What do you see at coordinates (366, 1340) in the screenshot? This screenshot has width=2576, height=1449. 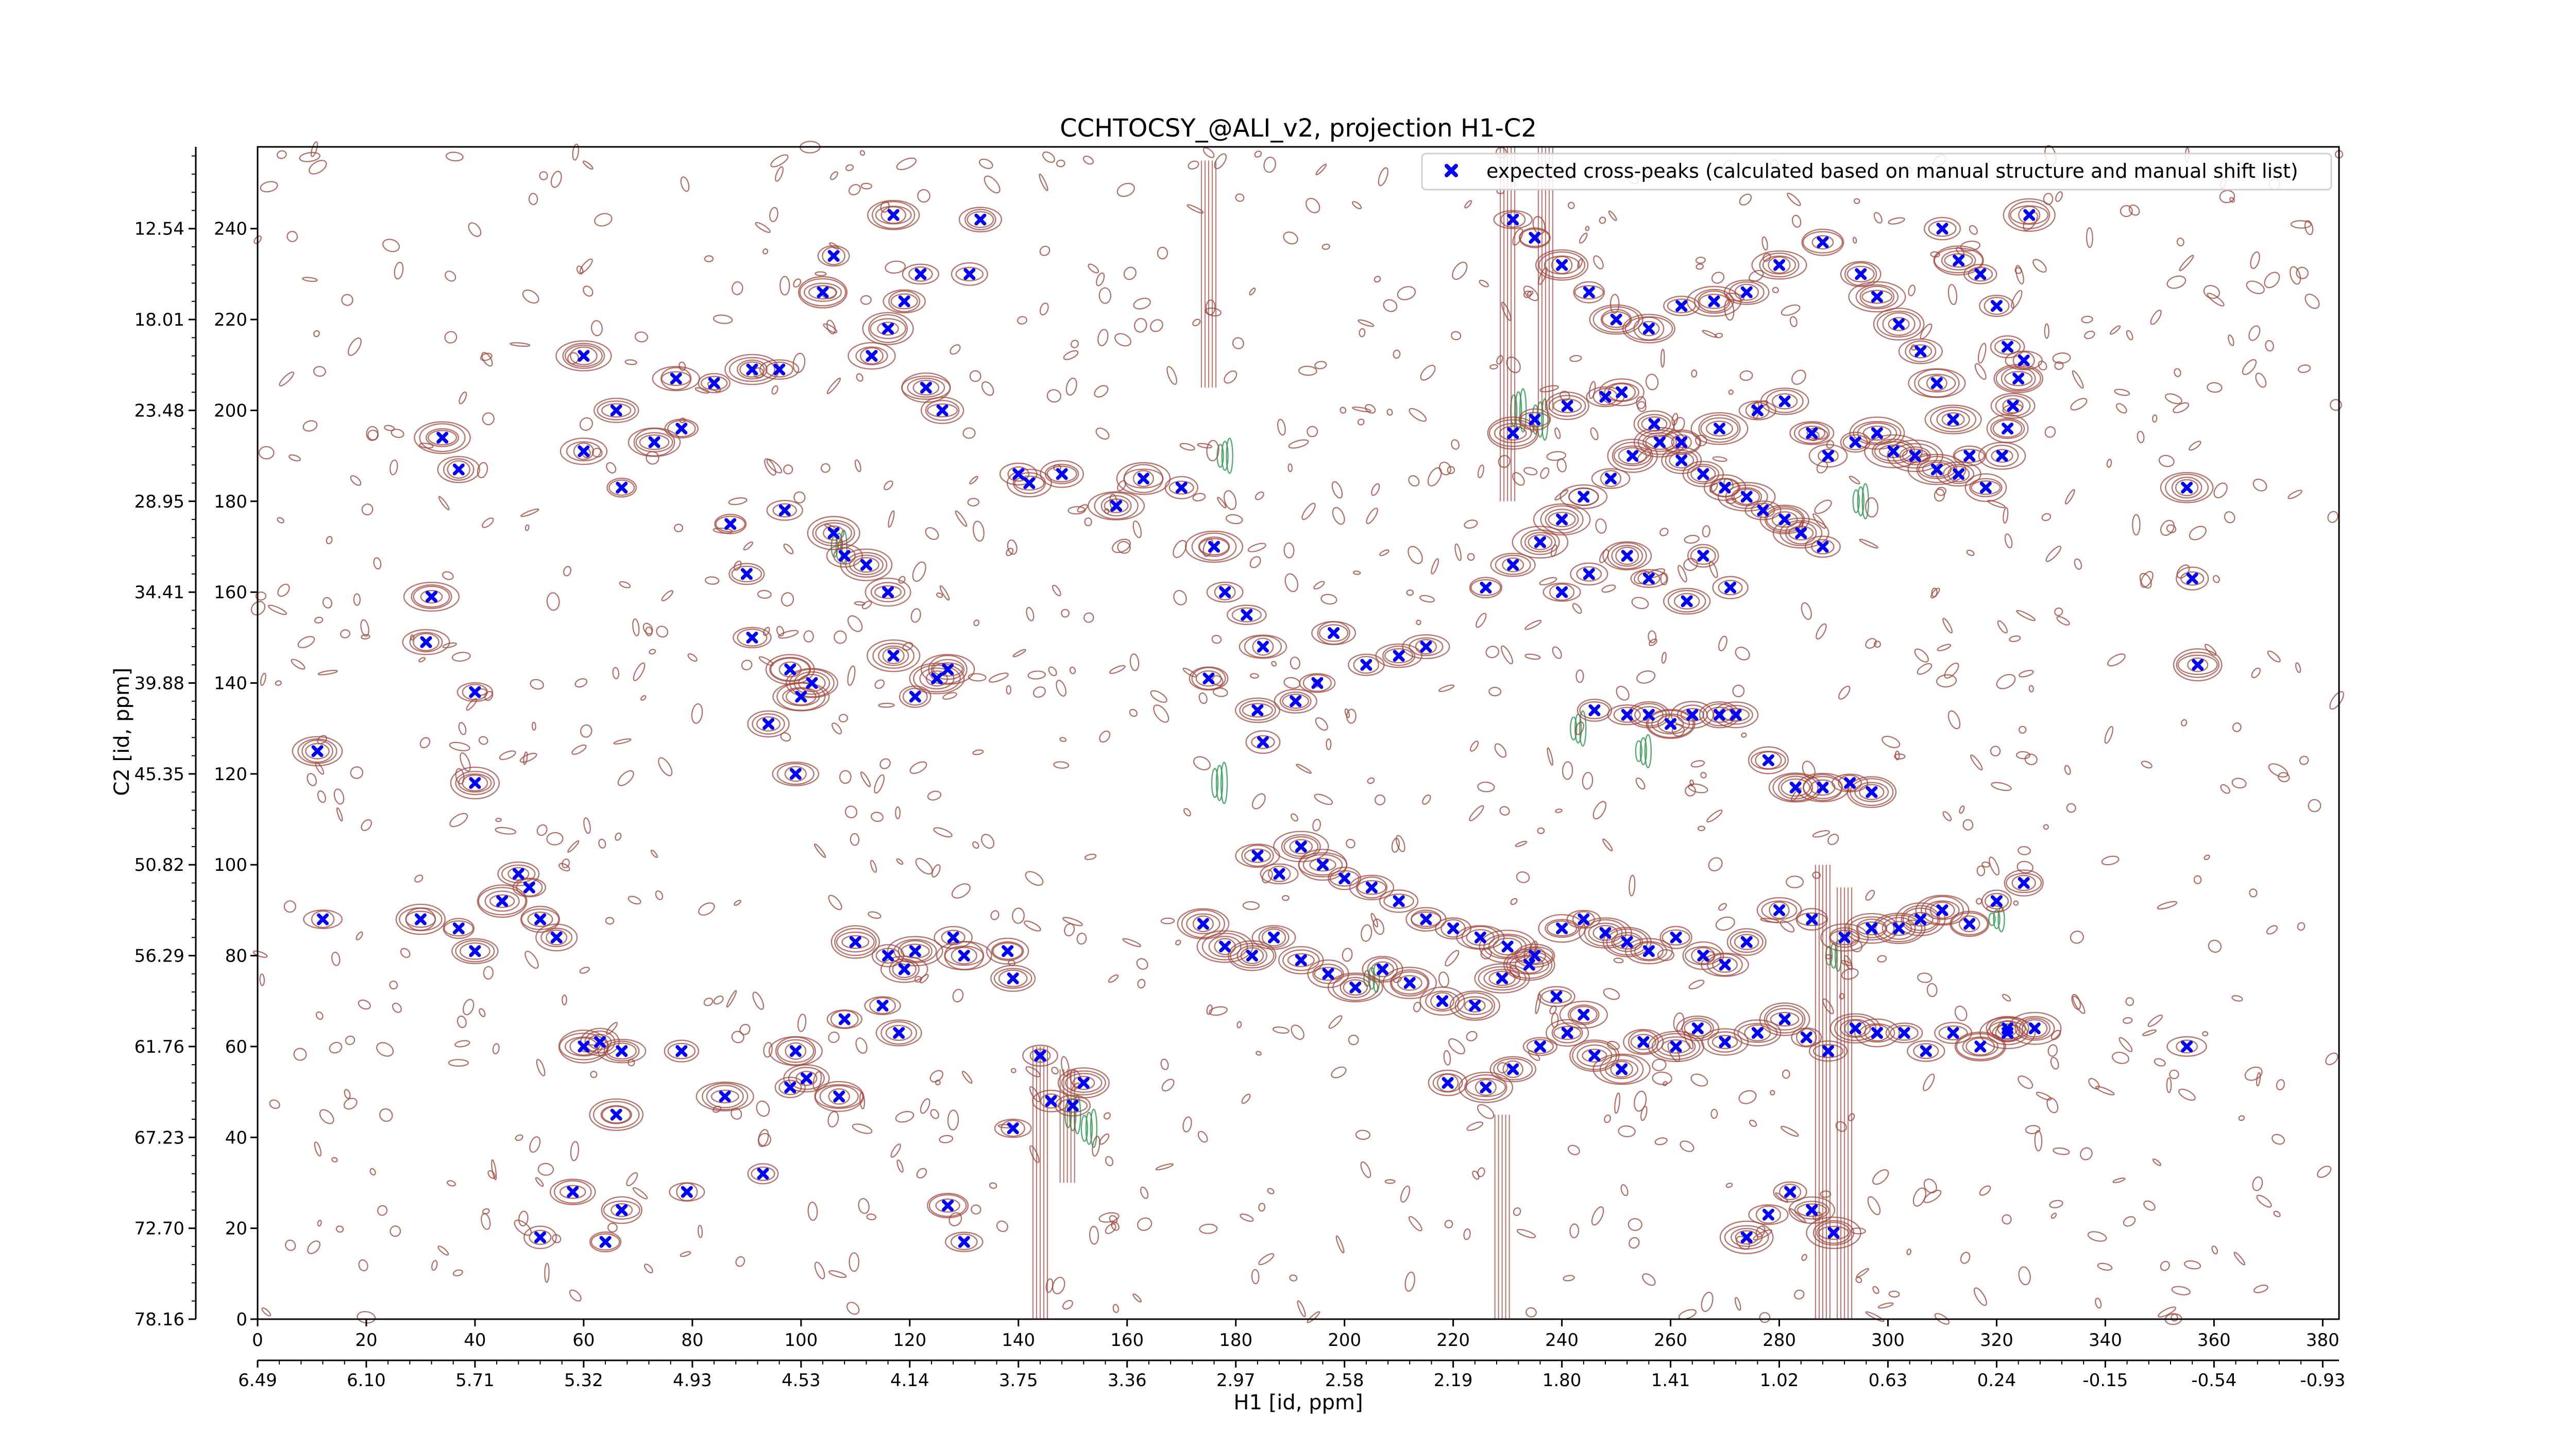 I see `x-tick-label: 20` at bounding box center [366, 1340].